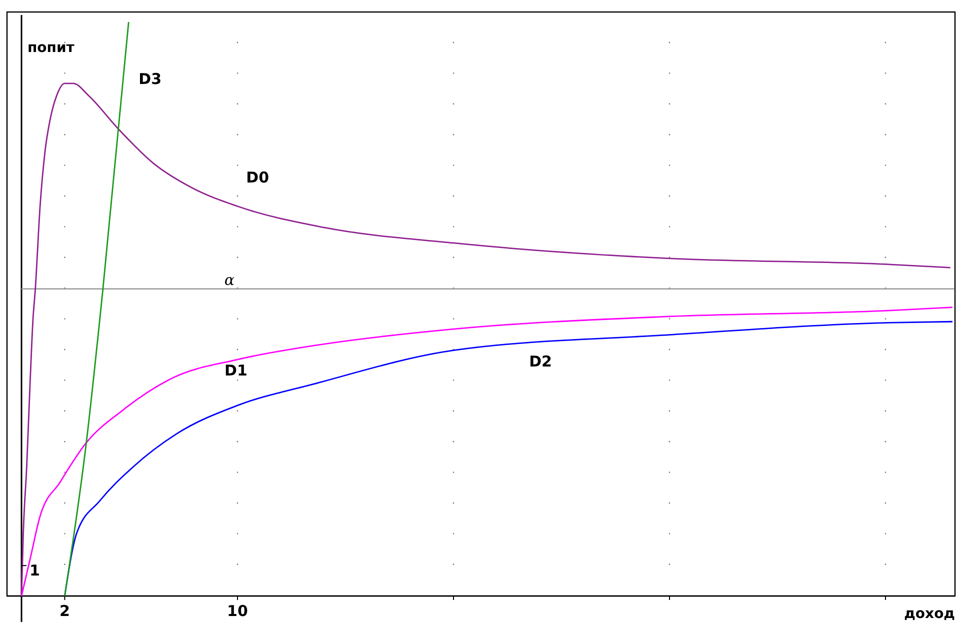  What do you see at coordinates (929, 614) in the screenshot?
I see `x-axis-title: доход` at bounding box center [929, 614].